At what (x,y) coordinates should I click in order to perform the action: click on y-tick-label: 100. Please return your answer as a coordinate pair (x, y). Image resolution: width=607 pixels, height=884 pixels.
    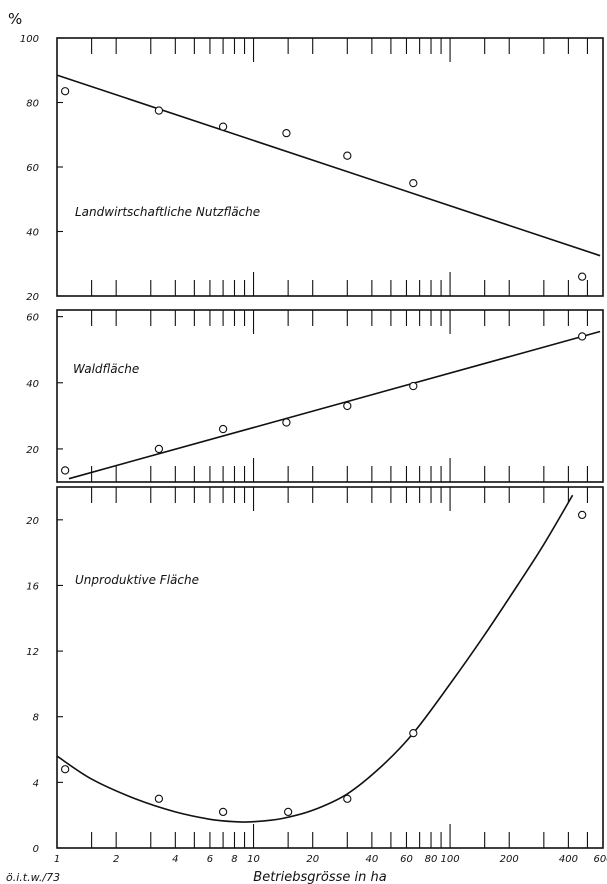
    Looking at the image, I should click on (29, 39).